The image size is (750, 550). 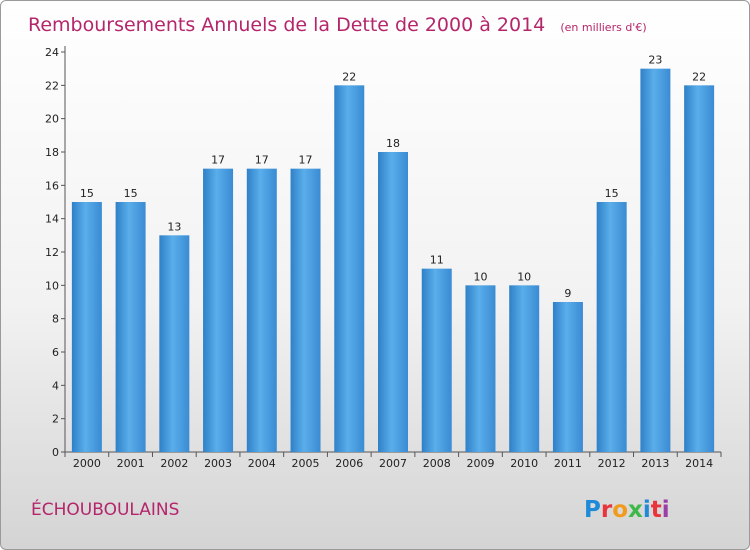 I want to click on y-tick-label: 22, so click(x=52, y=85).